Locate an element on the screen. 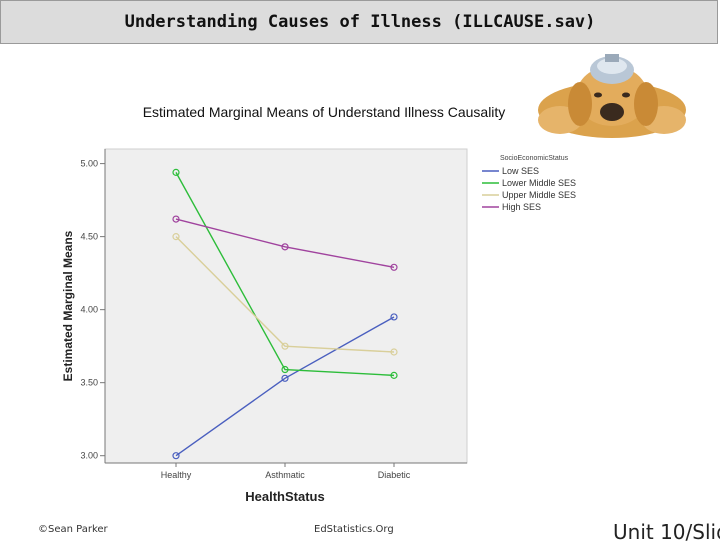 Image resolution: width=720 pixels, height=544 pixels. dog-with-ice-pack-icon is located at coordinates (612, 96).